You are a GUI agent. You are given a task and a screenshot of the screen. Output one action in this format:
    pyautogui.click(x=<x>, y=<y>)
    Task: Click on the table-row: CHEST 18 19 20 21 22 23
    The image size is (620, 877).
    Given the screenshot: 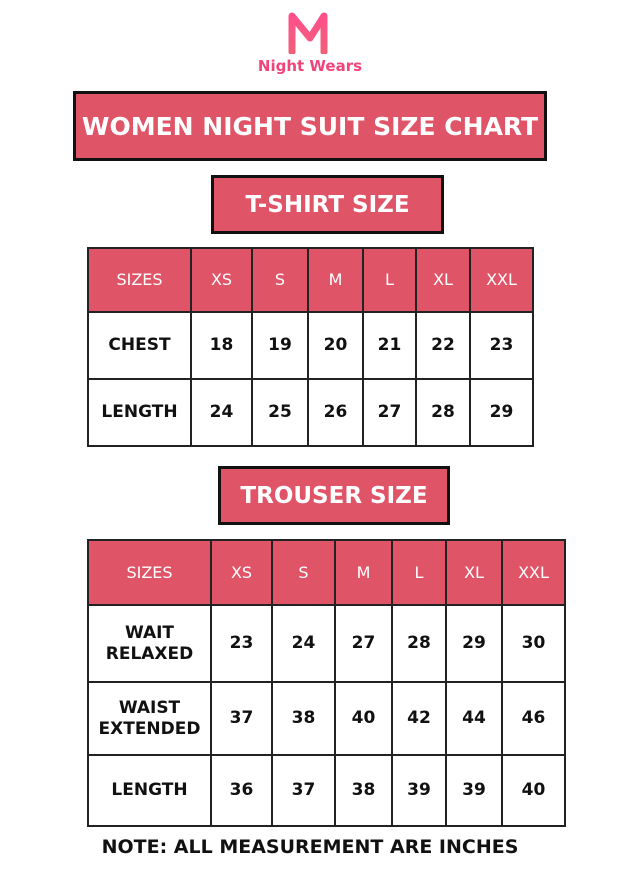 What is the action you would take?
    pyautogui.click(x=310, y=345)
    